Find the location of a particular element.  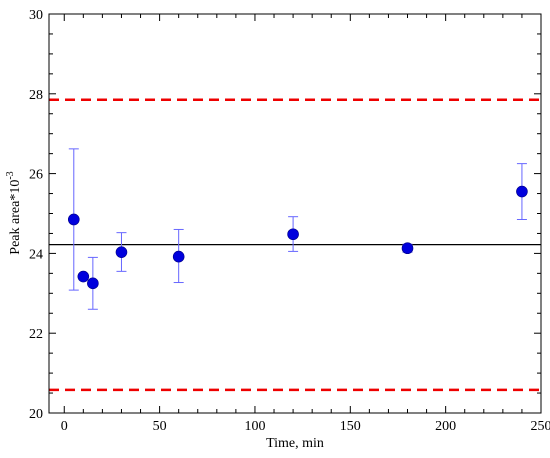

y-tick-label: 26 is located at coordinates (36, 175).